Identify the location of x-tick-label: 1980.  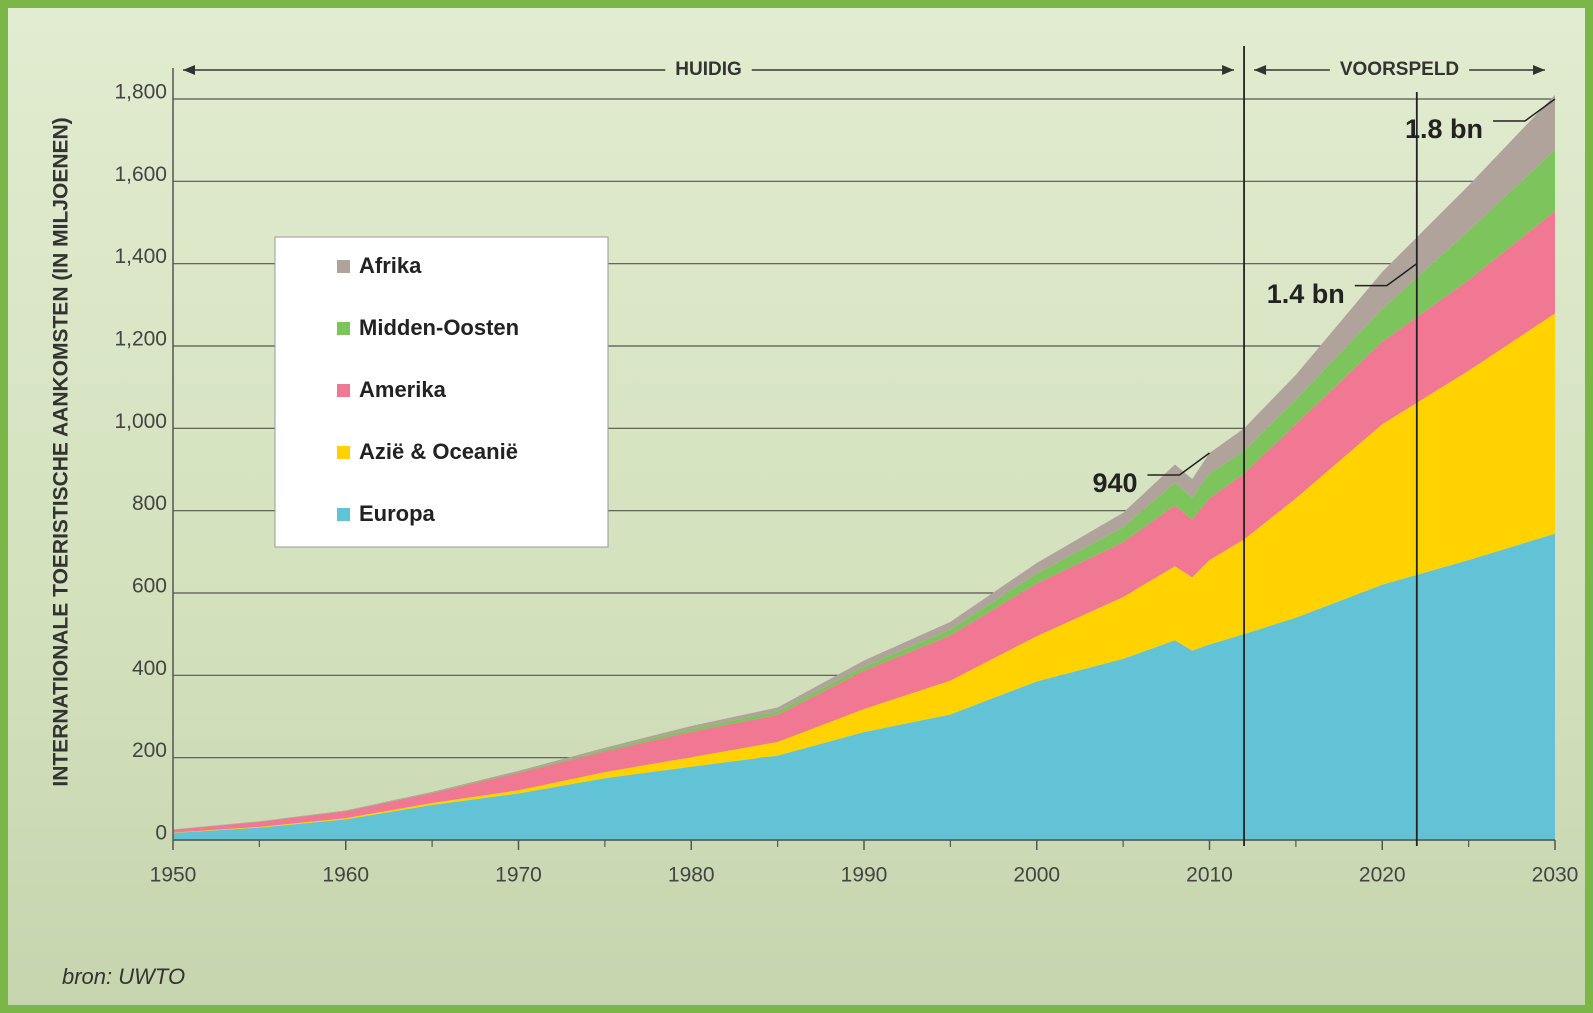
(691, 875).